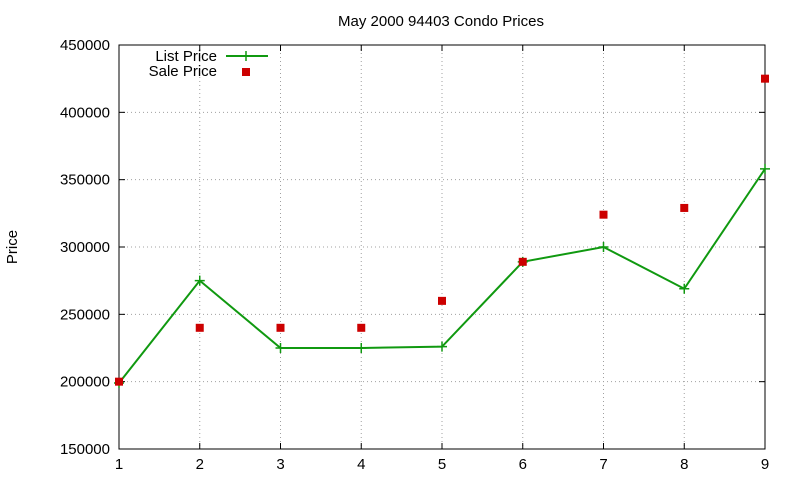  I want to click on y-tick-label: 300000, so click(85, 247).